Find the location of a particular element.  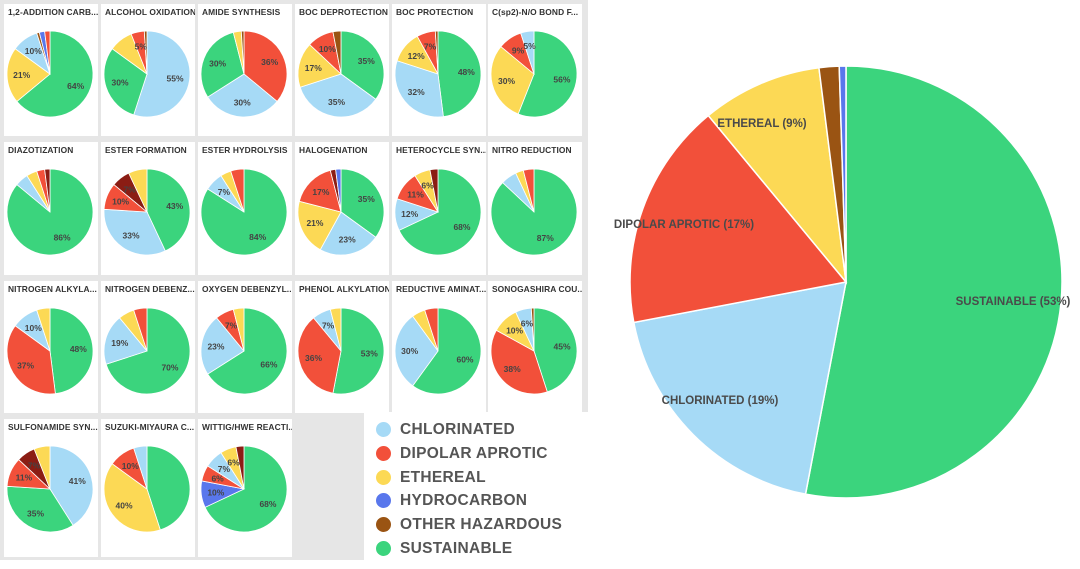

small-label-ethereal: 21% is located at coordinates (314, 223).